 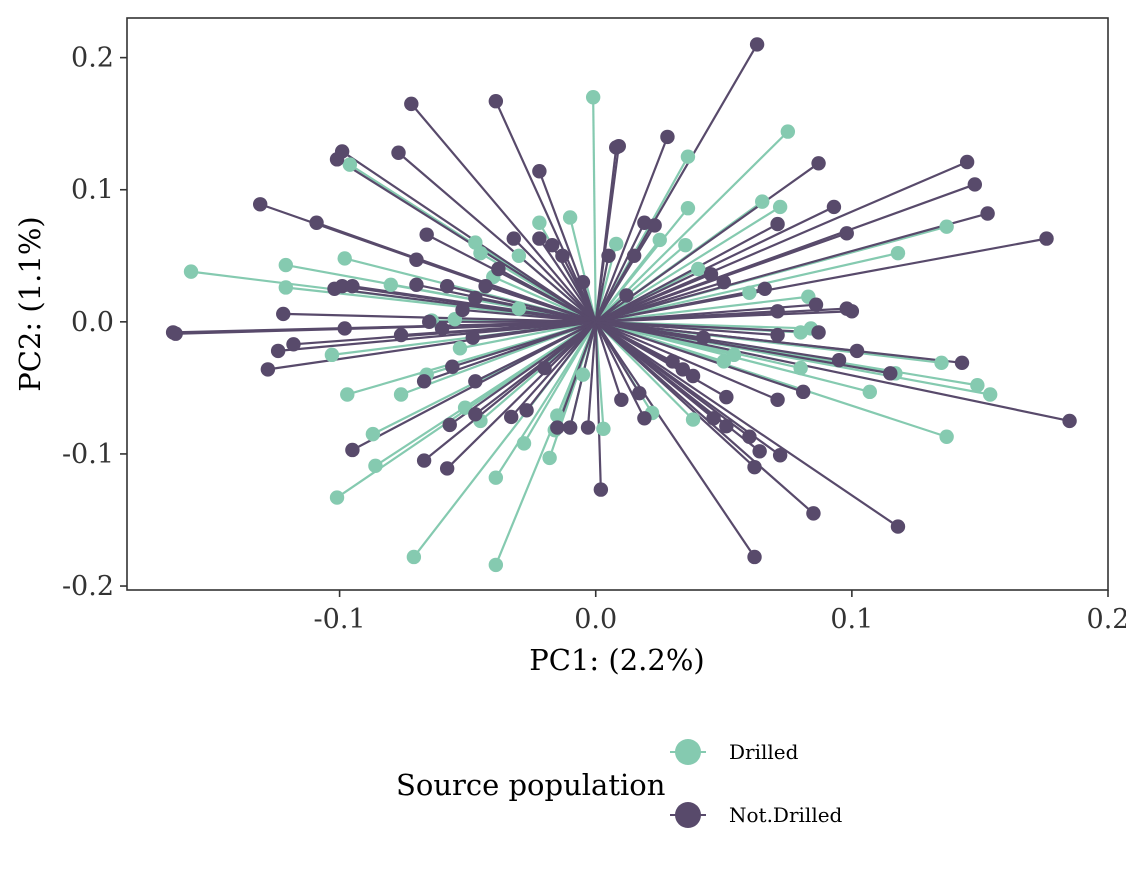 I want to click on y-tick-label: 0.2, so click(x=92, y=58).